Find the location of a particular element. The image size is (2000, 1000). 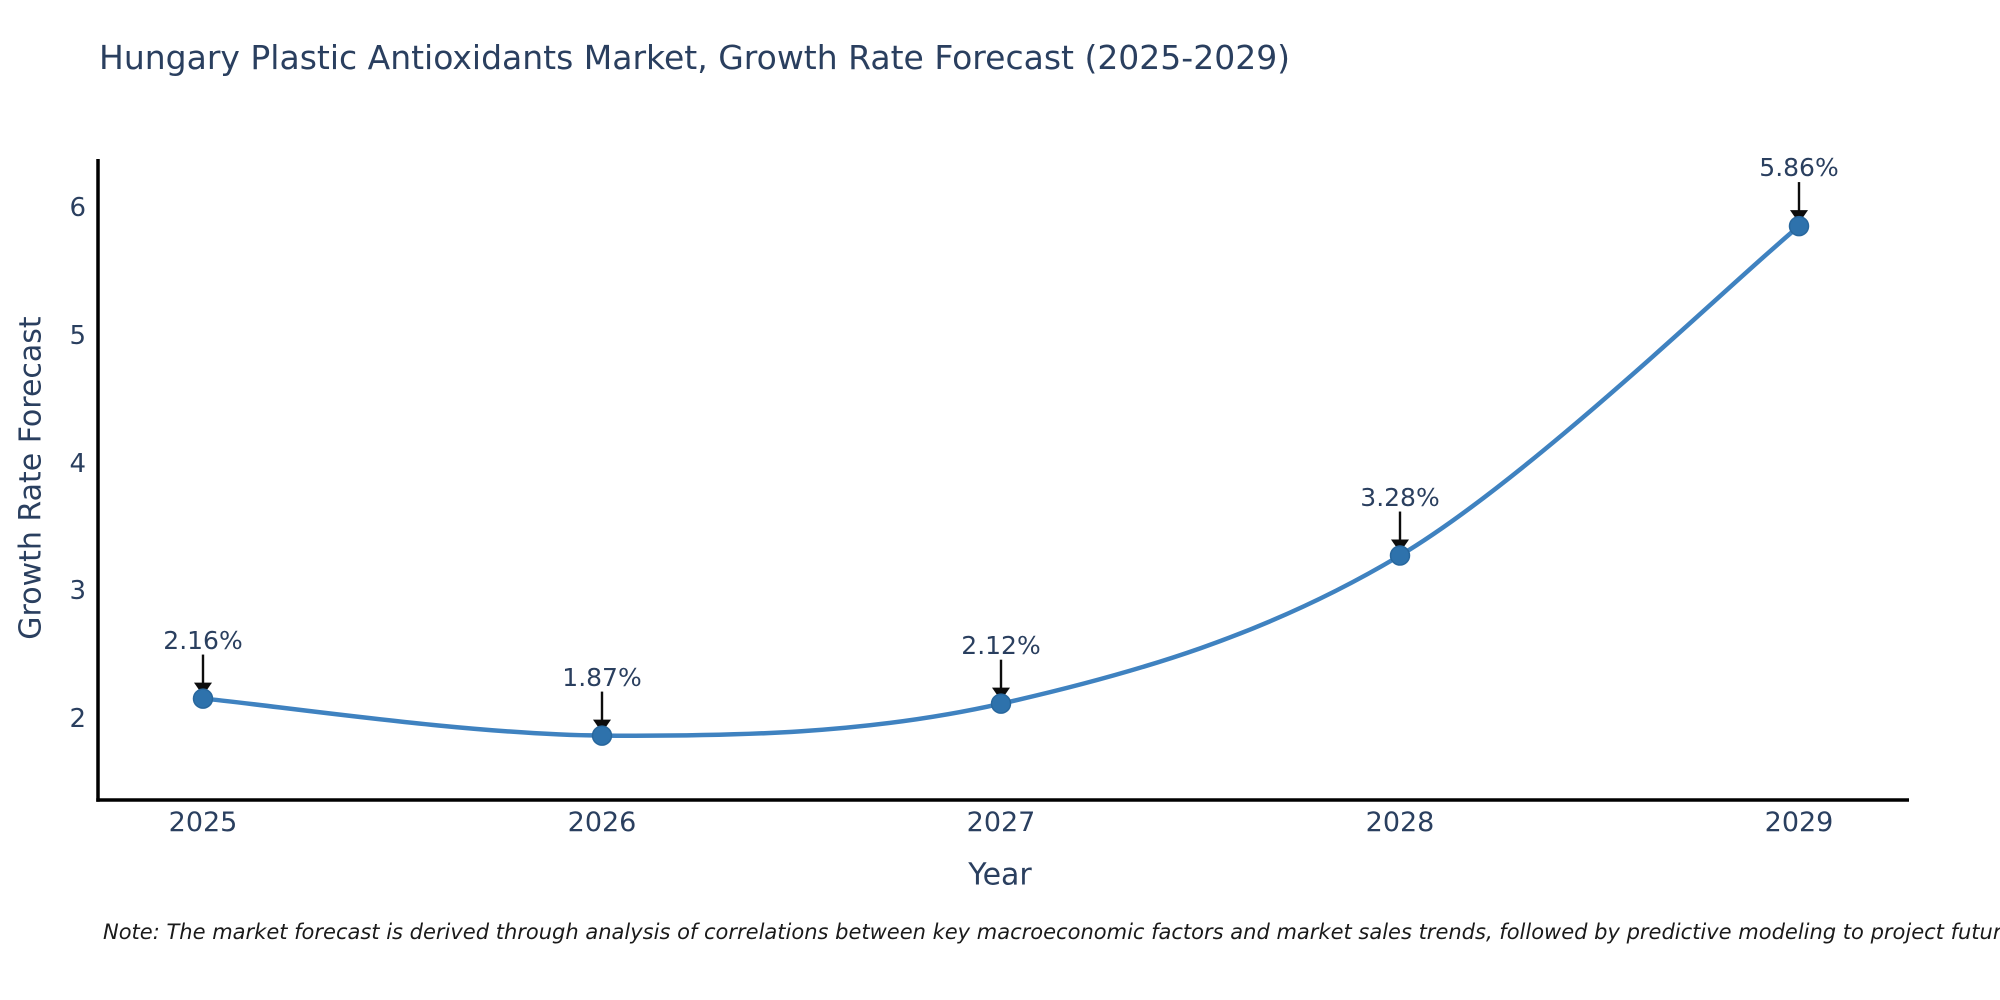

data-point-value-label: 1.87% is located at coordinates (602, 677).